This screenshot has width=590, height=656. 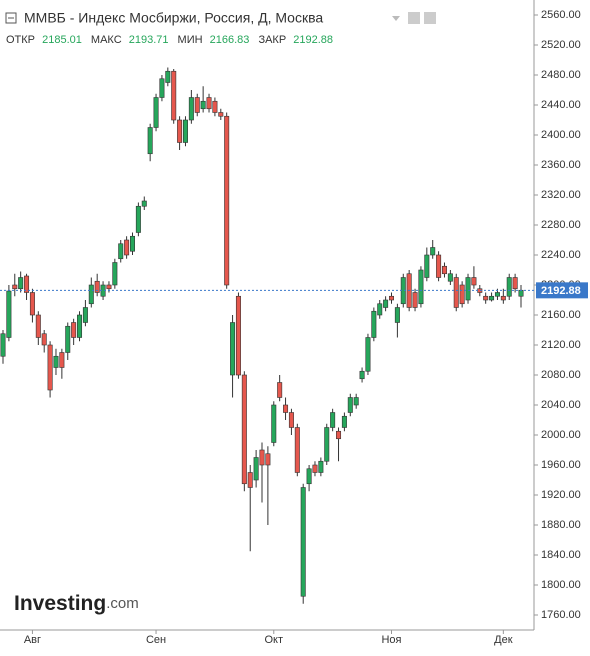 What do you see at coordinates (313, 40) in the screenshot?
I see `close-value: 2192.88` at bounding box center [313, 40].